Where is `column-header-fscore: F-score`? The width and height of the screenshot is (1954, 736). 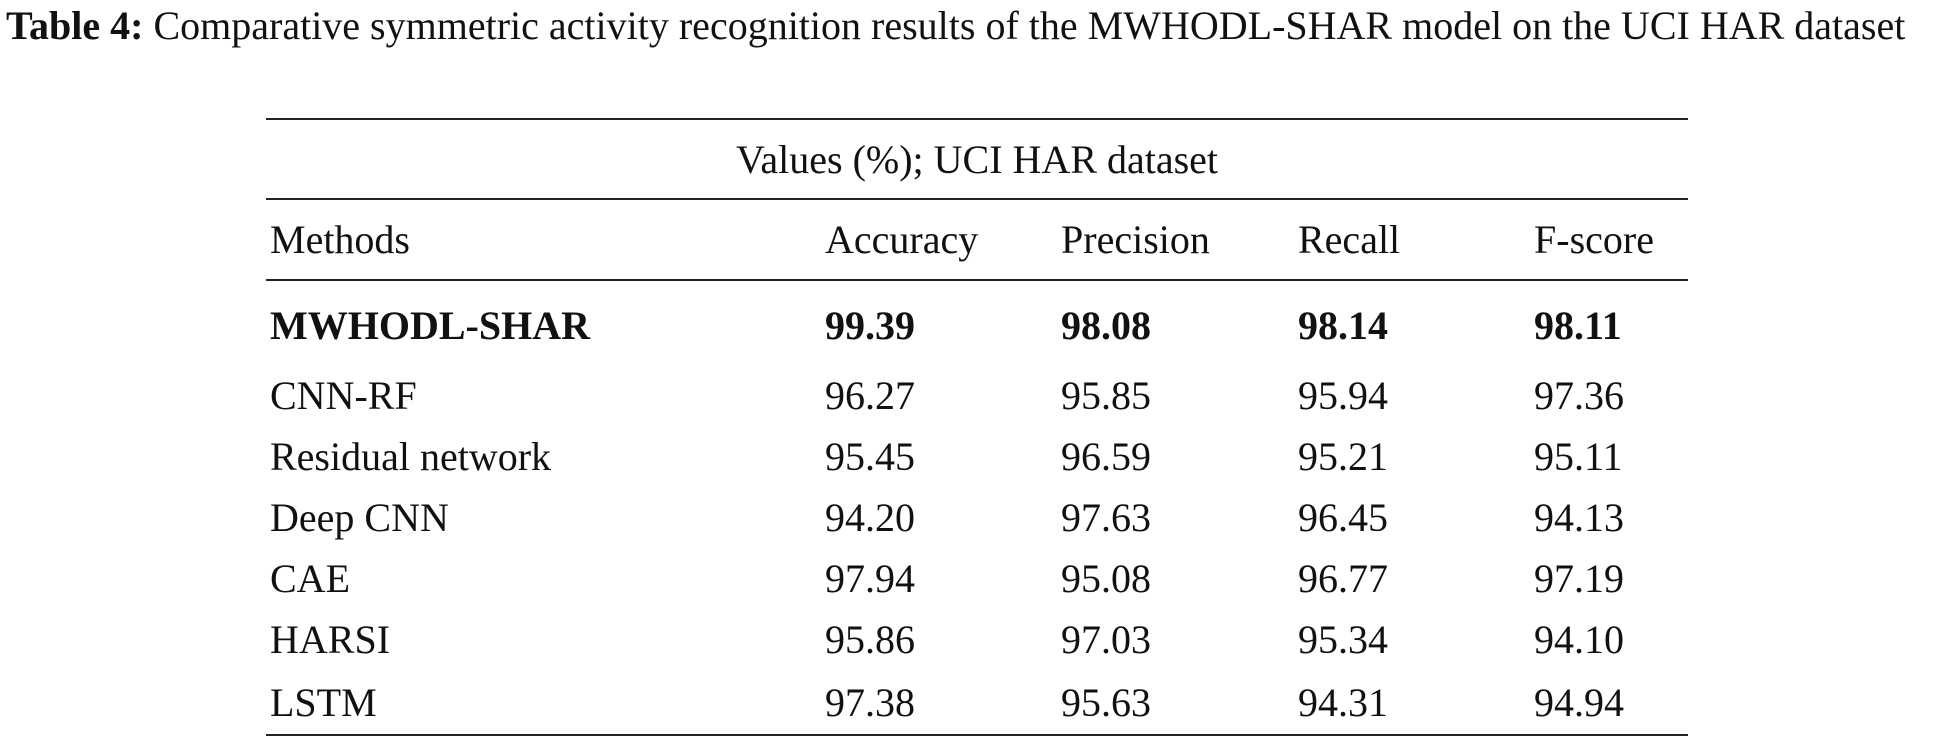 column-header-fscore: F-score is located at coordinates (1611, 240).